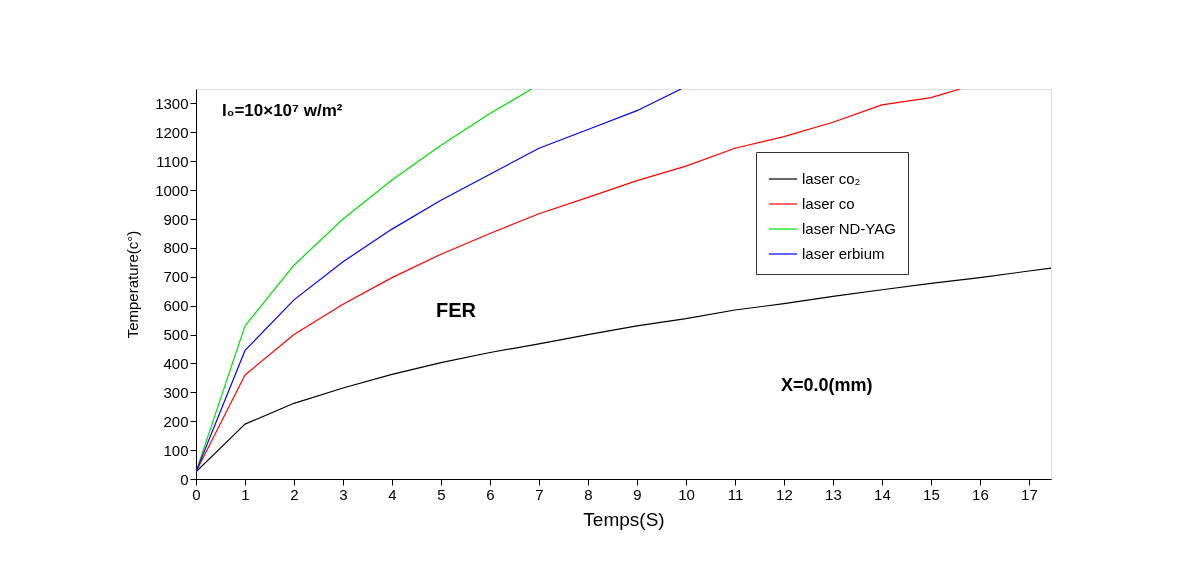 The height and width of the screenshot is (578, 1190). I want to click on y-tick-label: 500, so click(176, 335).